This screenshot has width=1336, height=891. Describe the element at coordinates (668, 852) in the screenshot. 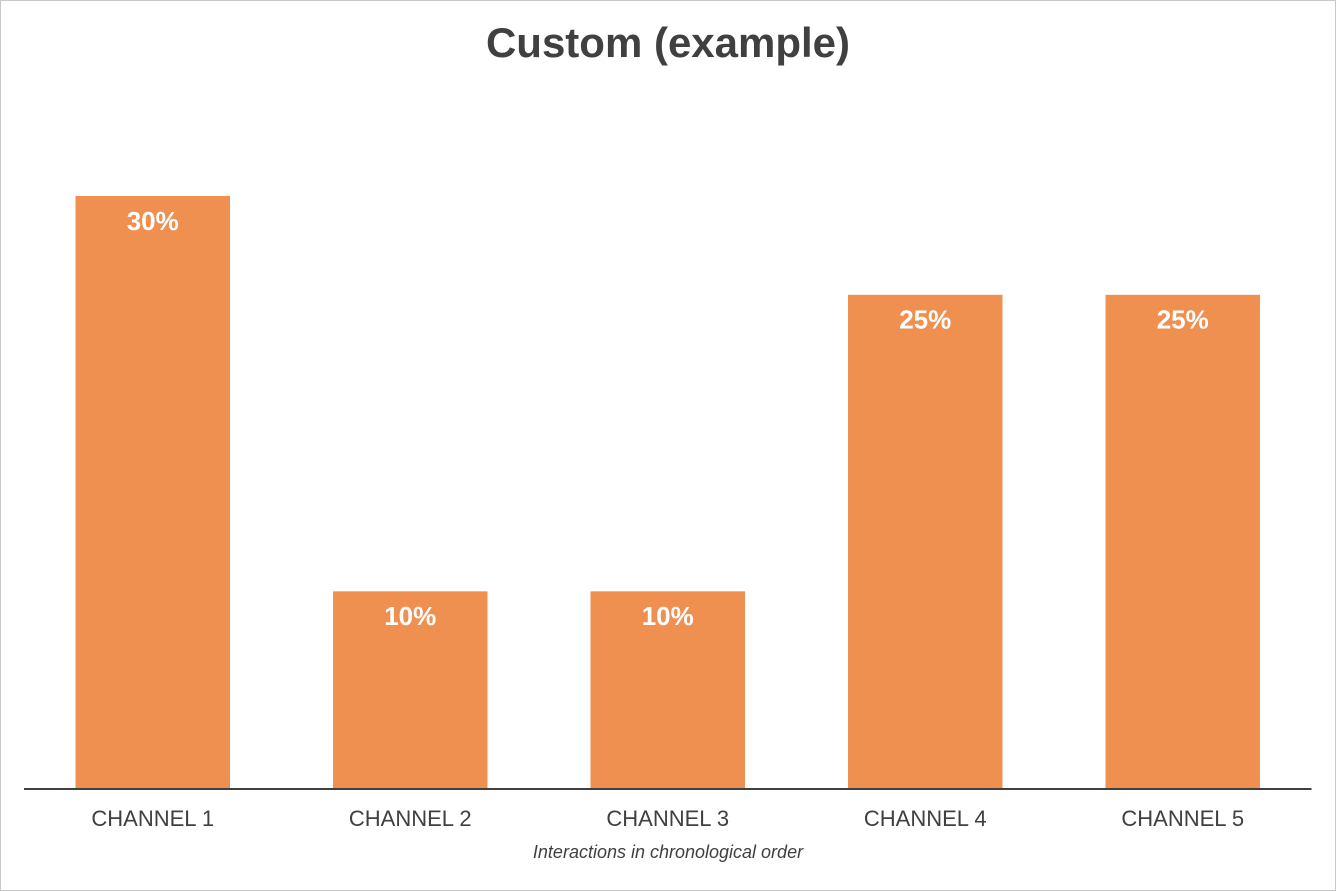

I see `x-axis-label: Interactions in chronological order` at that location.